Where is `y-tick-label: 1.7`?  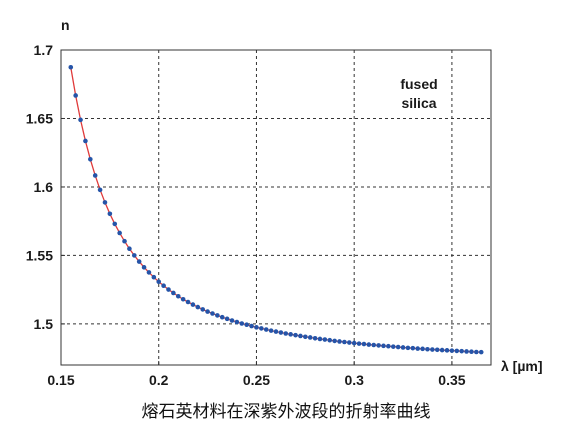 y-tick-label: 1.7 is located at coordinates (44, 50).